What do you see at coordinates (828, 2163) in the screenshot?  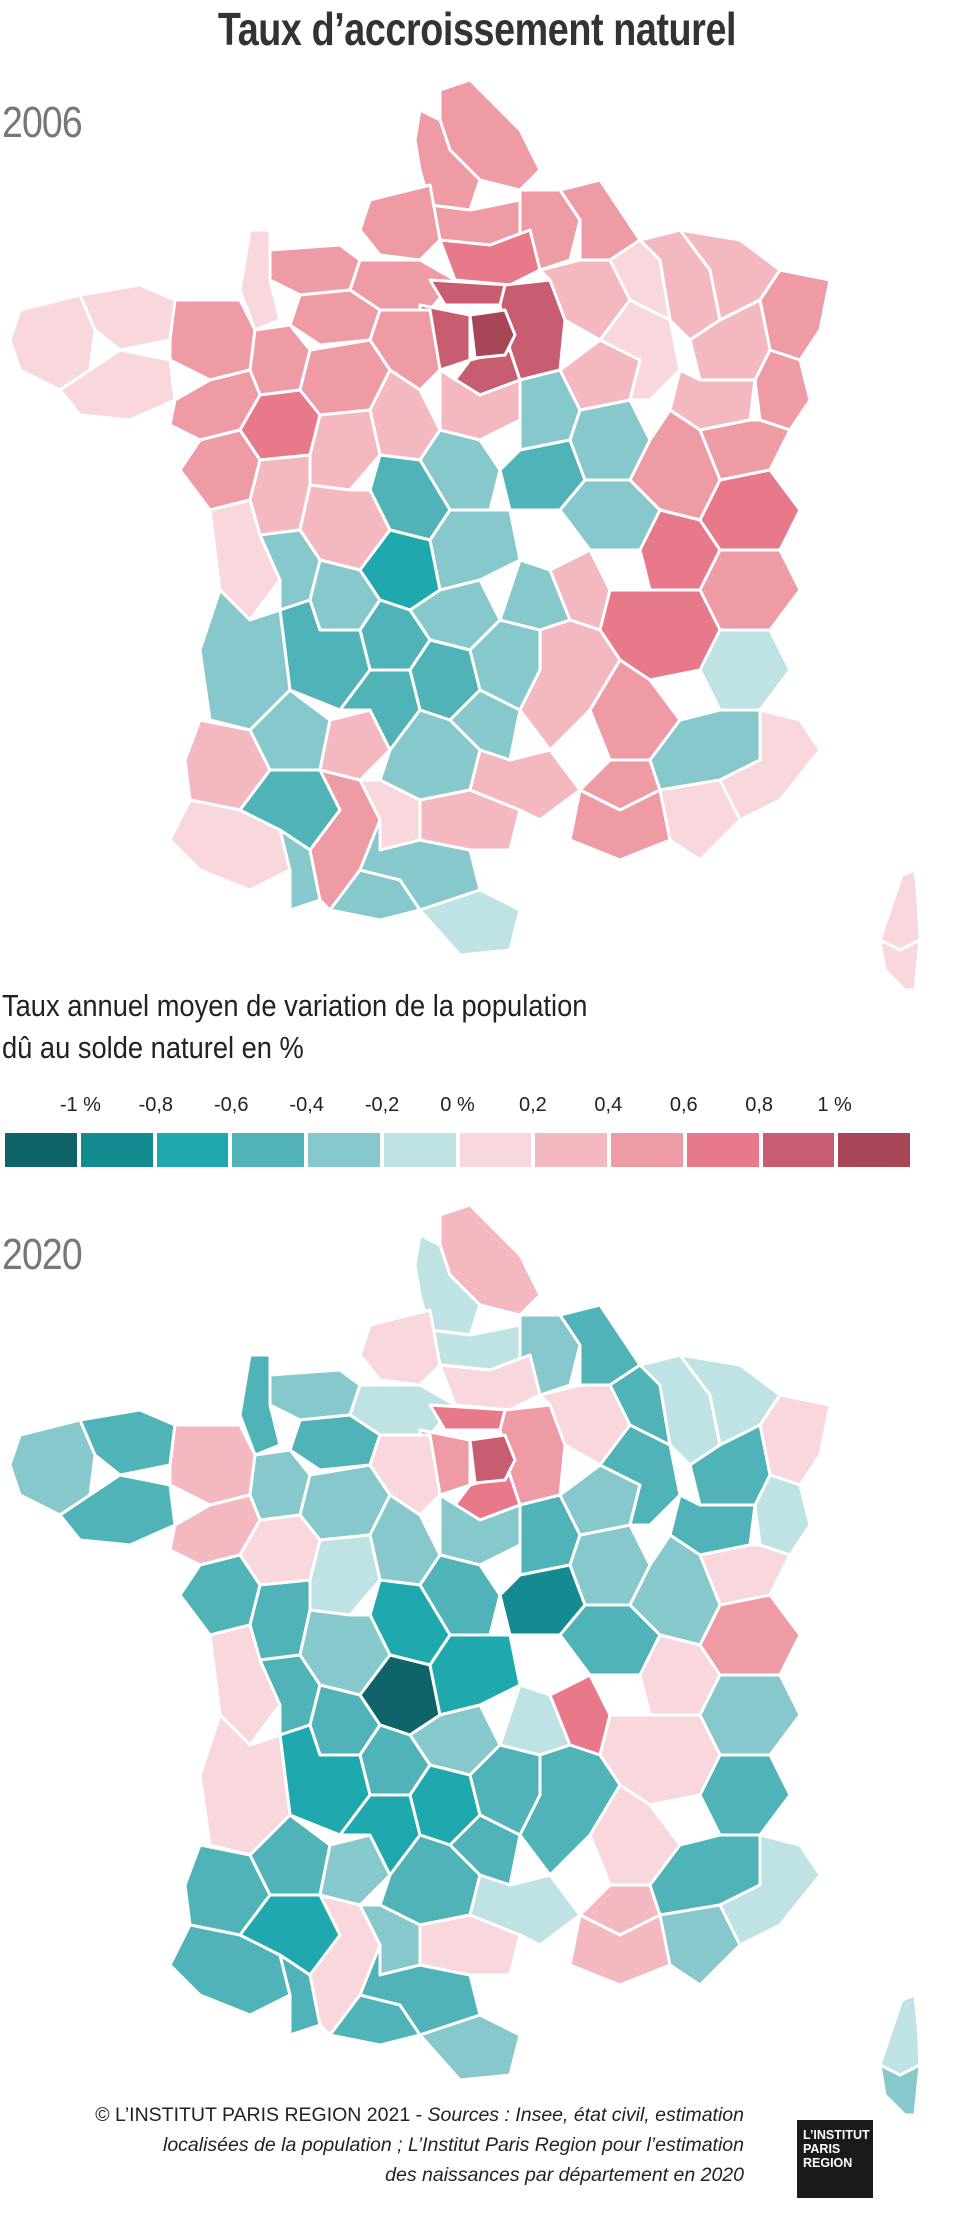 I see `logo-line3: REGION` at bounding box center [828, 2163].